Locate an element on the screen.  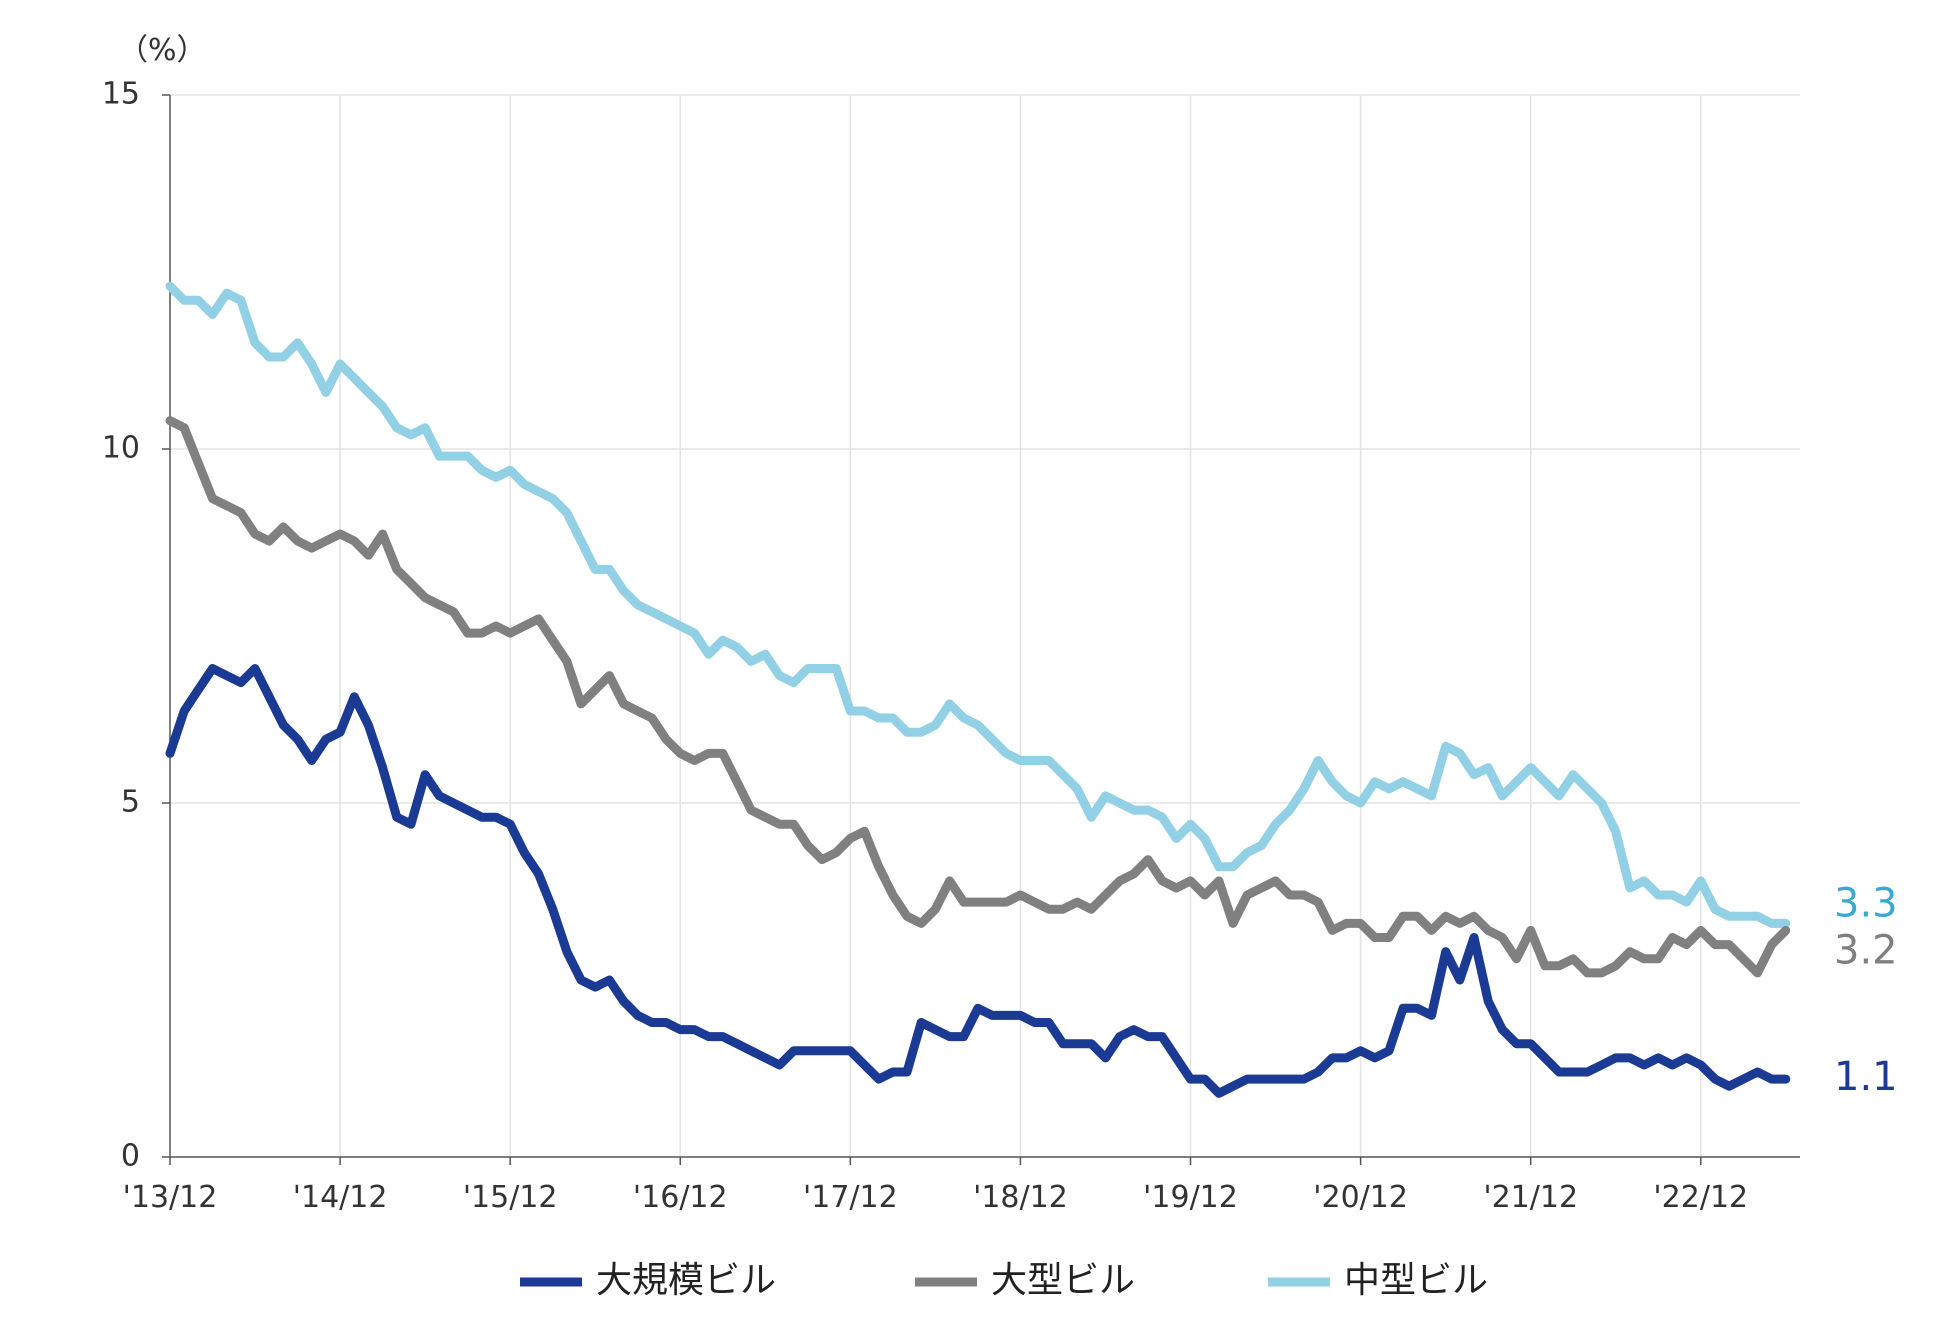
x-tick-label: '21/12 is located at coordinates (1530, 1197).